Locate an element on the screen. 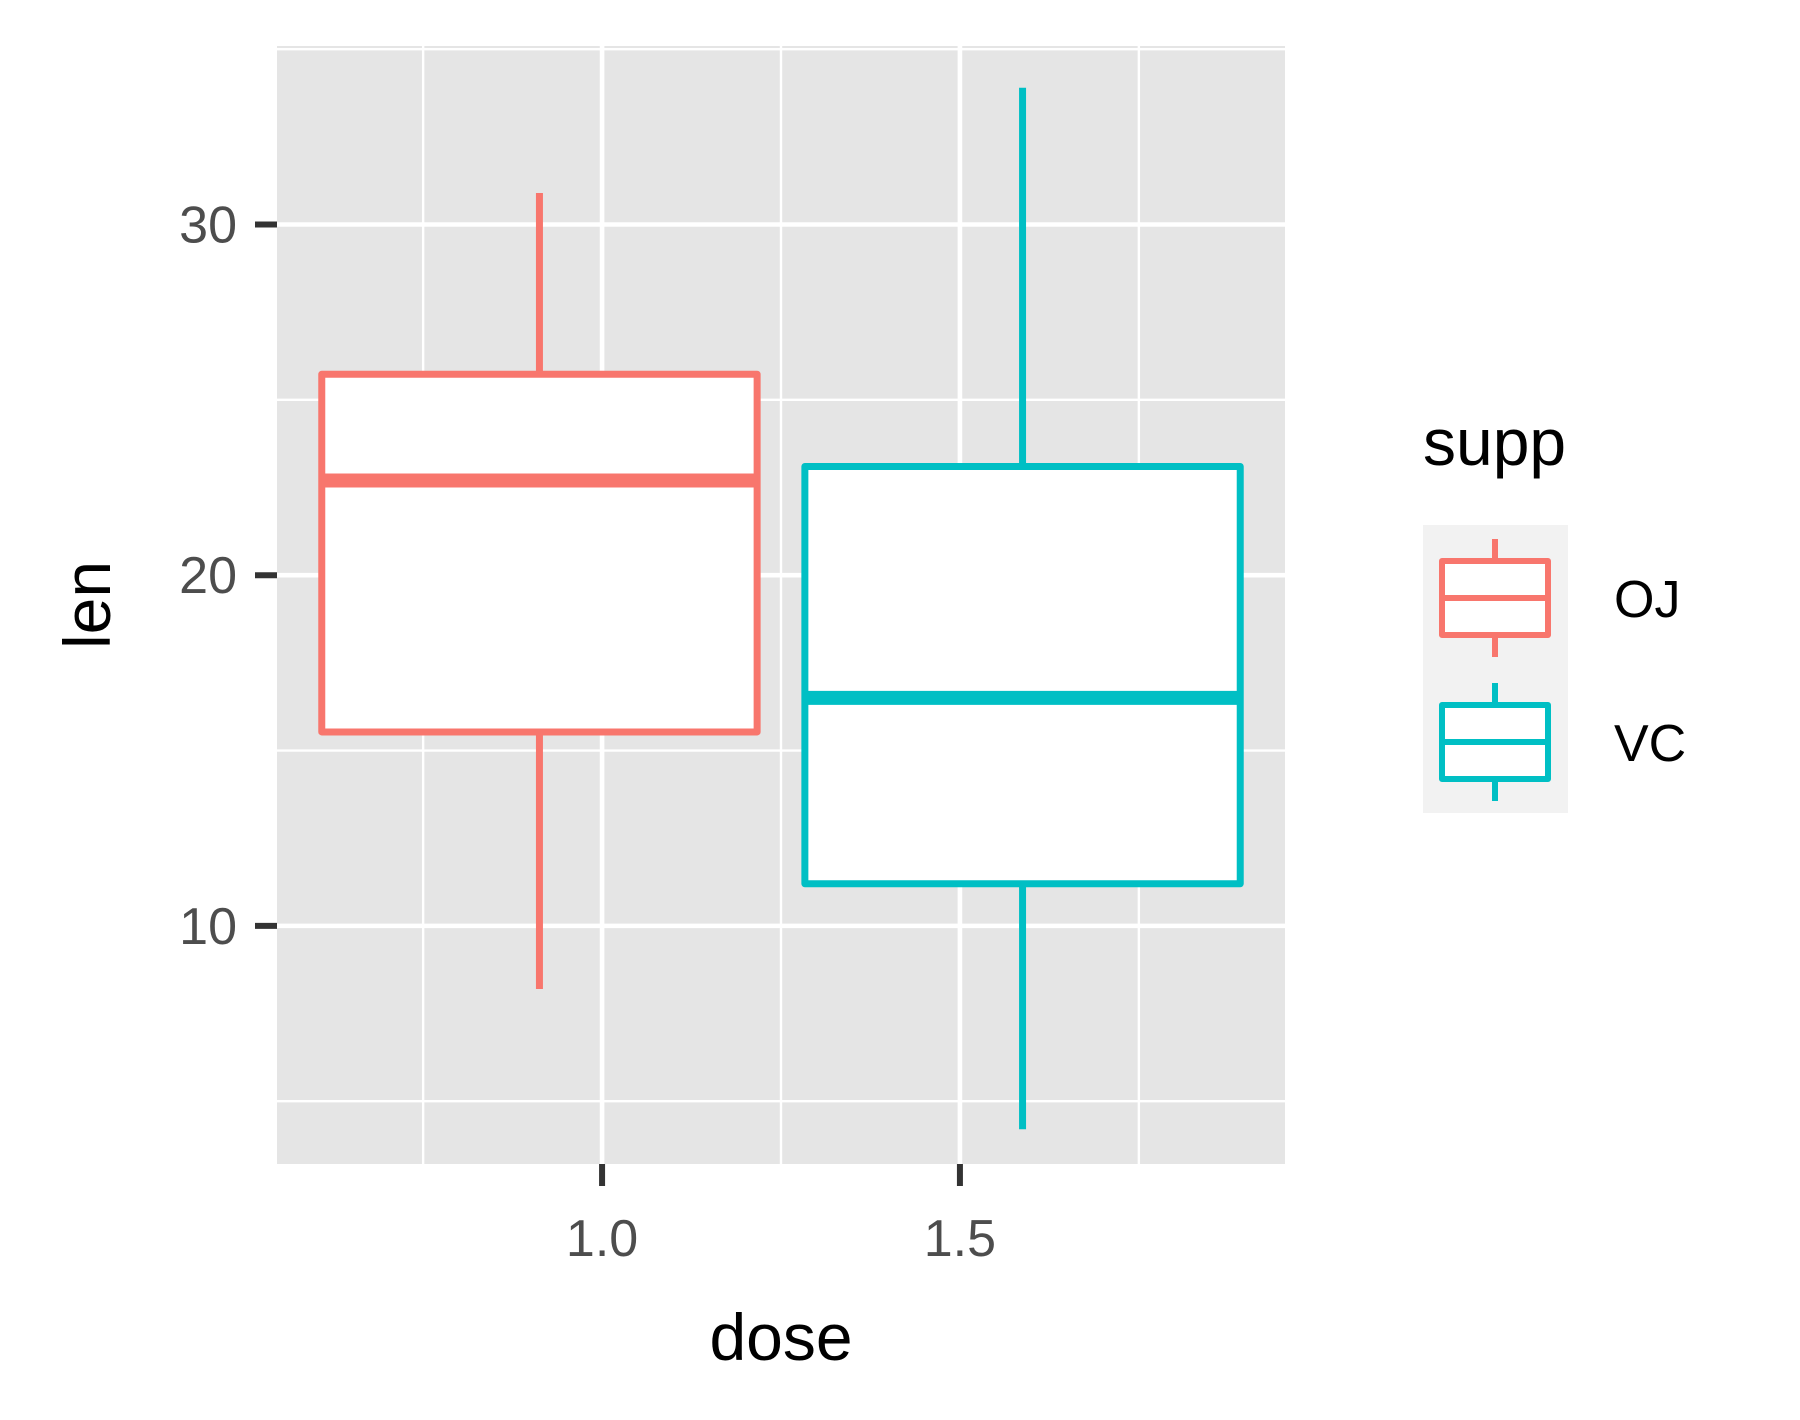  legend-label-vc: VC is located at coordinates (1650, 744).